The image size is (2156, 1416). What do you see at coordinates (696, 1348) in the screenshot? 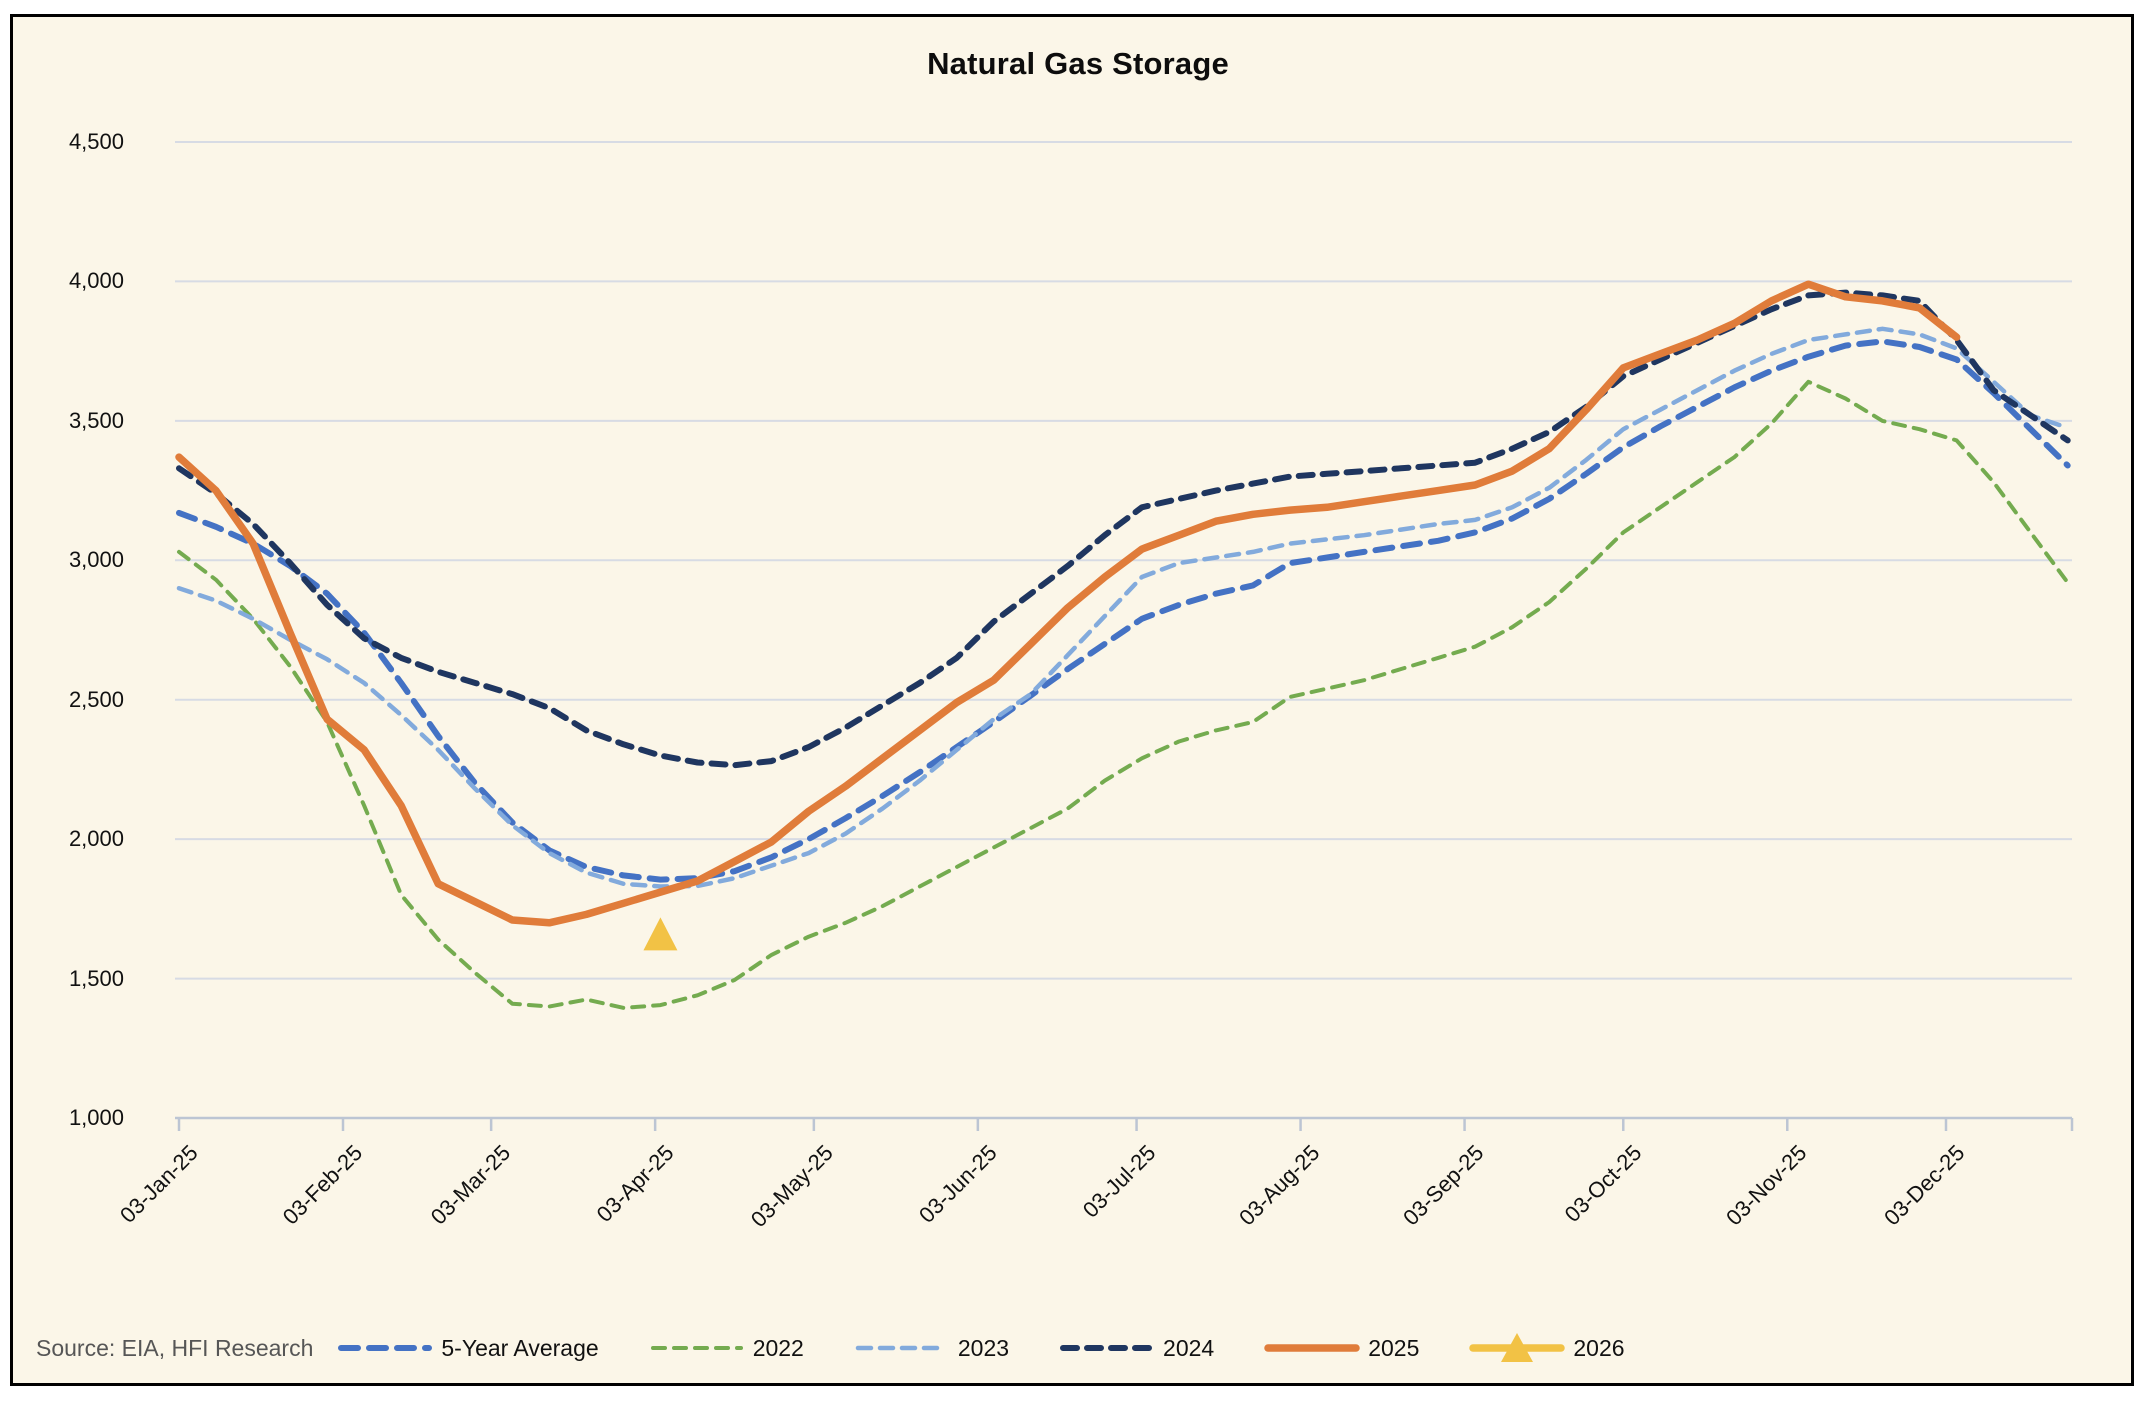
I see `legend-sample-2022` at bounding box center [696, 1348].